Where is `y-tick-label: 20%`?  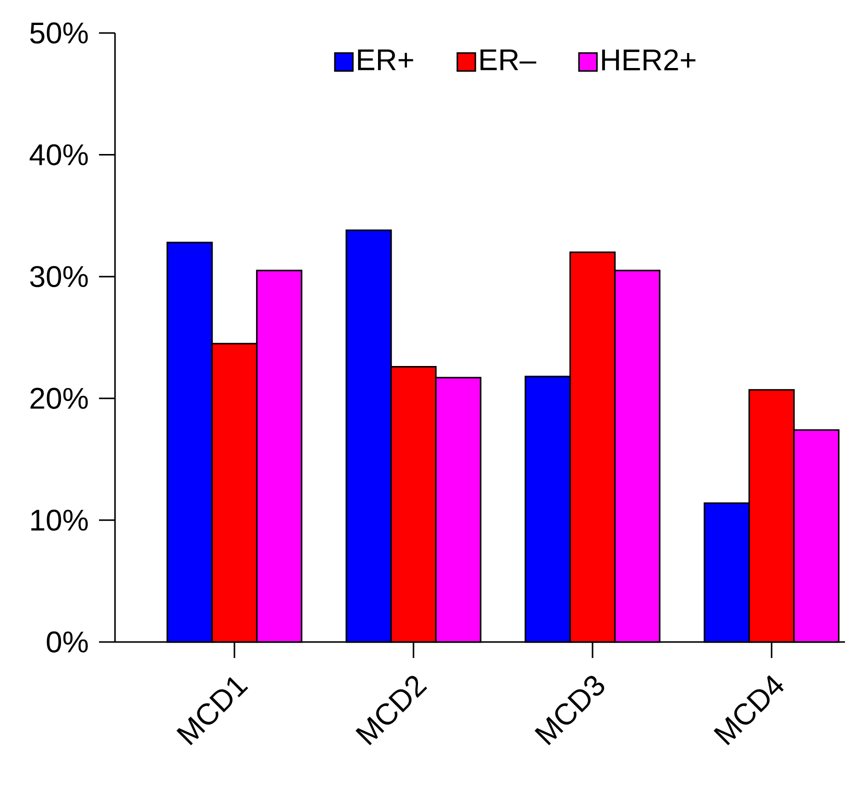 y-tick-label: 20% is located at coordinates (59, 398).